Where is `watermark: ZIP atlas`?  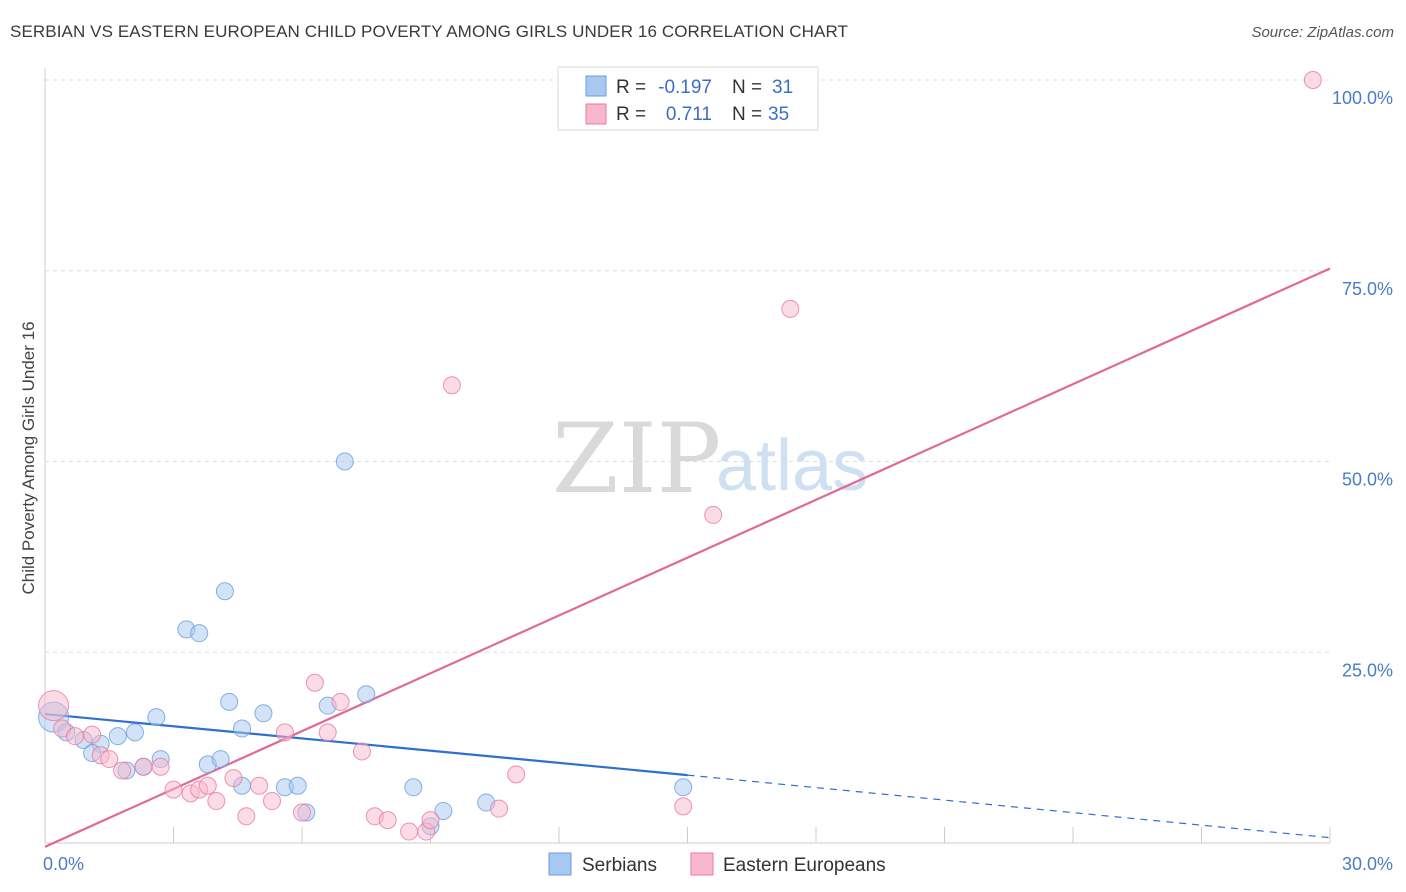
watermark: ZIP atlas is located at coordinates (710, 459).